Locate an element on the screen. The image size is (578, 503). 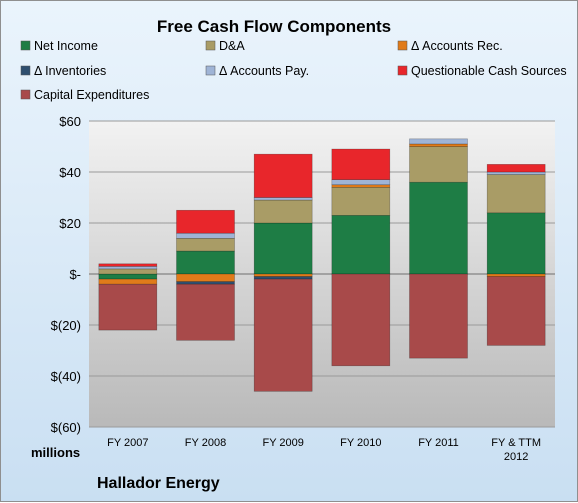
legend-label-questionable-cash-sources: Questionable Cash Sources is located at coordinates (489, 71).